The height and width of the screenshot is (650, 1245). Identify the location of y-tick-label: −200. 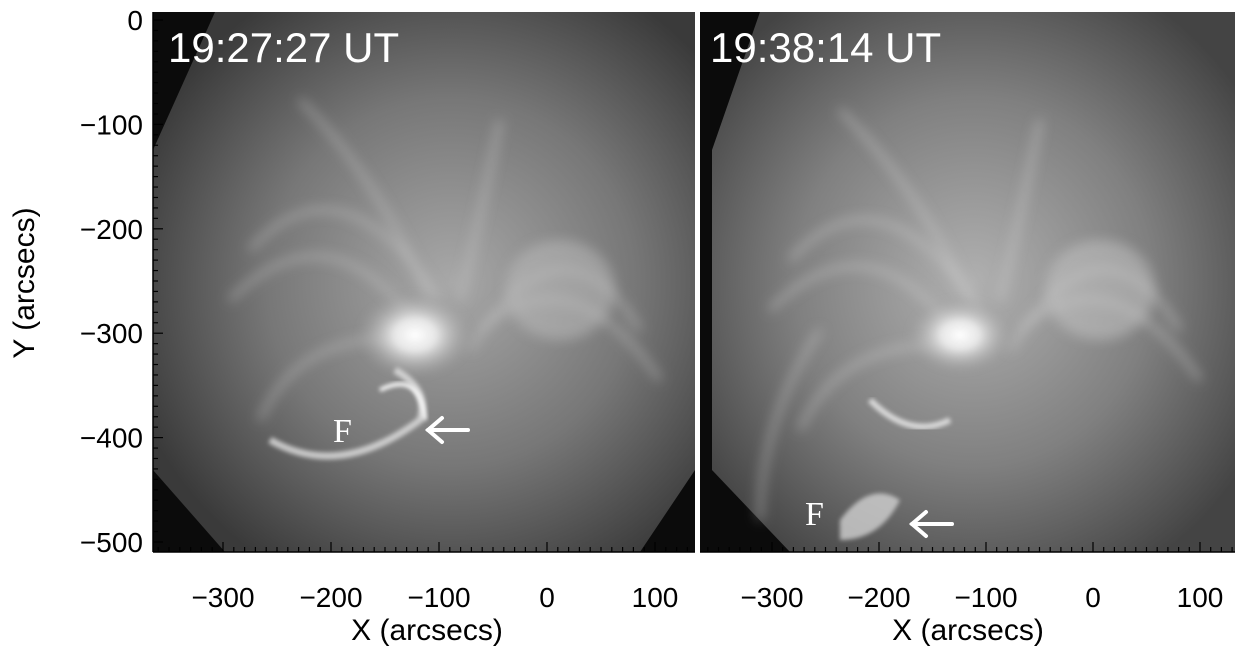
(111, 229).